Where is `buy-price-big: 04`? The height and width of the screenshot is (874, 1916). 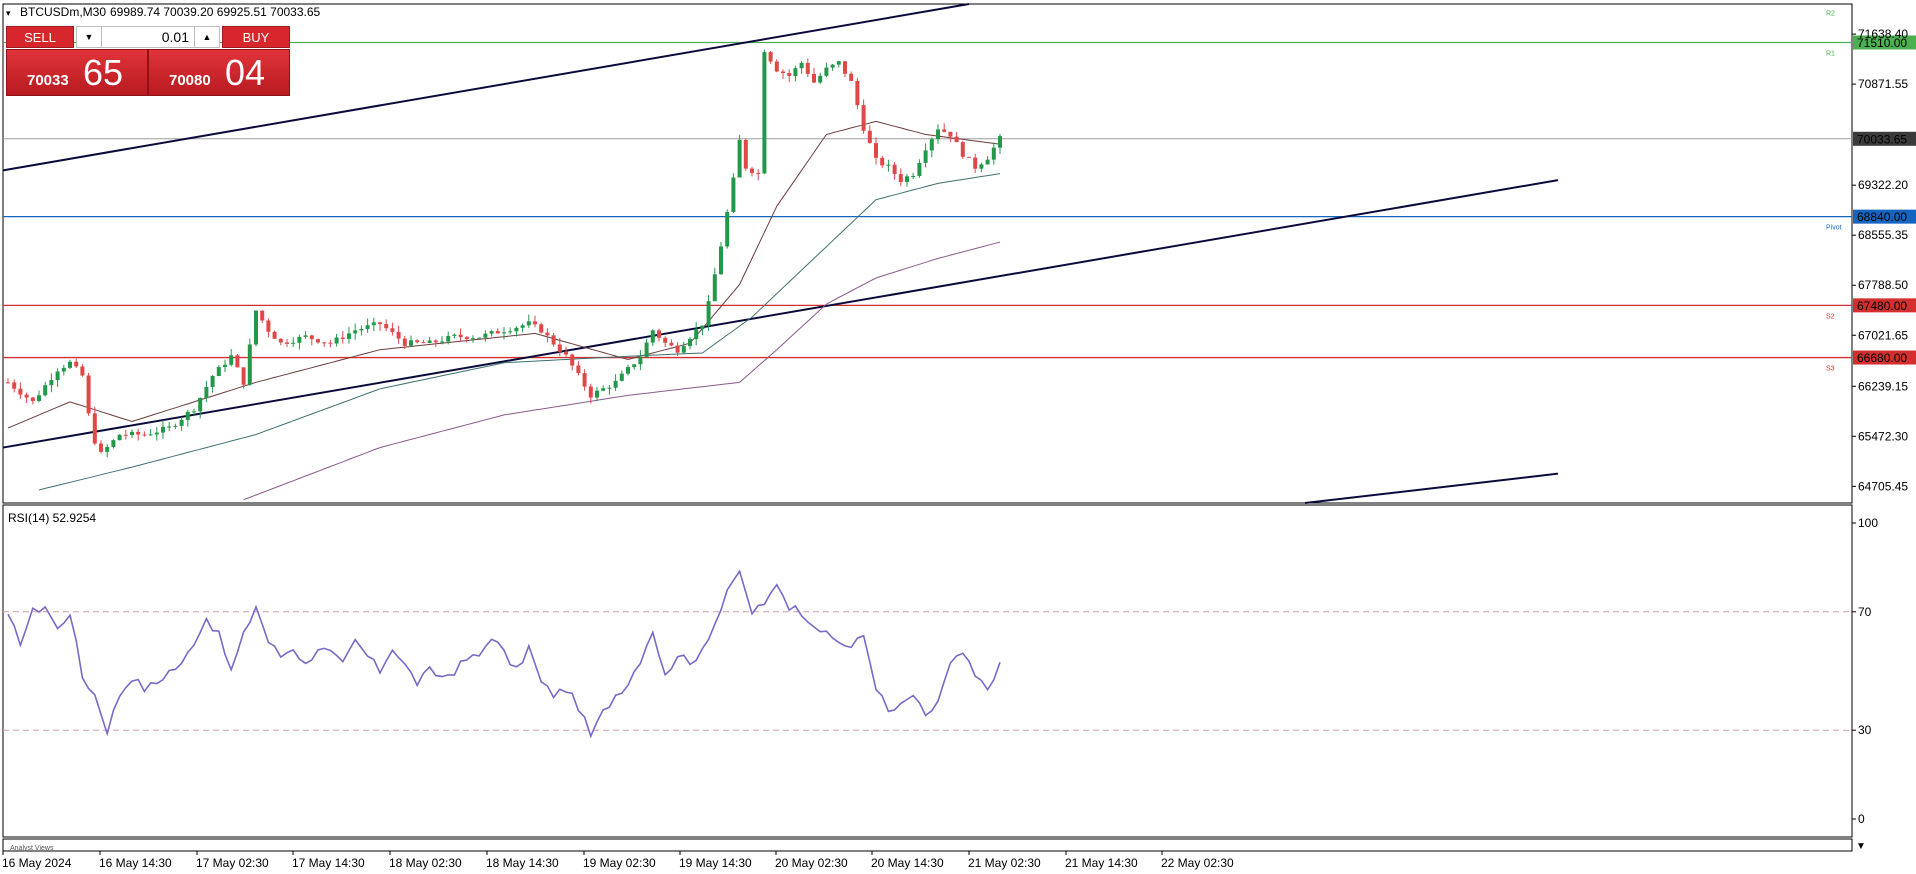 buy-price-big: 04 is located at coordinates (245, 72).